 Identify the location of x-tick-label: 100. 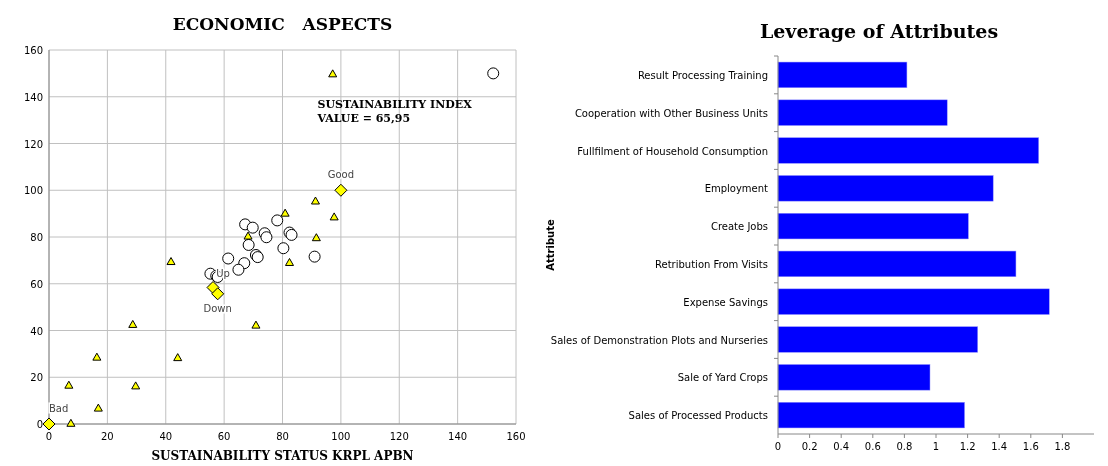
(341, 436).